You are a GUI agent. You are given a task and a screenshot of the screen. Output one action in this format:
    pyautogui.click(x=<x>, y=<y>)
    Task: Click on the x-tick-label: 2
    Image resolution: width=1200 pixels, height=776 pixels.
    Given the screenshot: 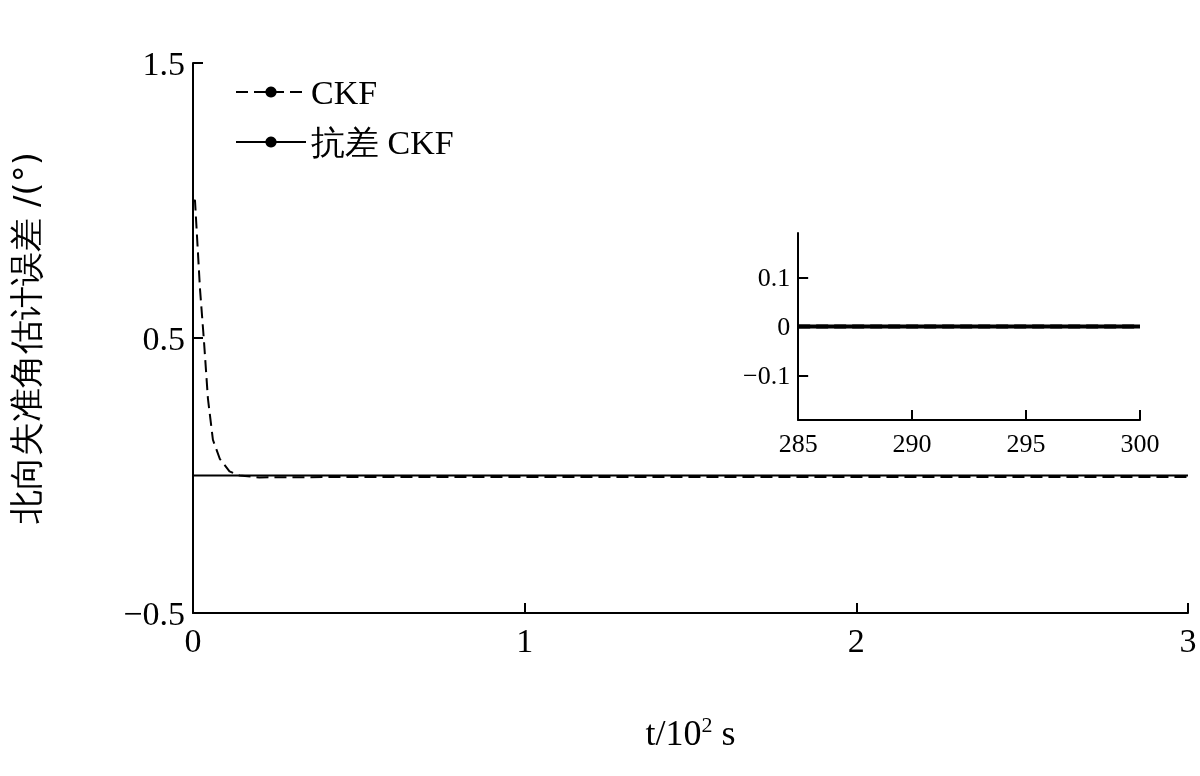 What is the action you would take?
    pyautogui.click(x=856, y=640)
    